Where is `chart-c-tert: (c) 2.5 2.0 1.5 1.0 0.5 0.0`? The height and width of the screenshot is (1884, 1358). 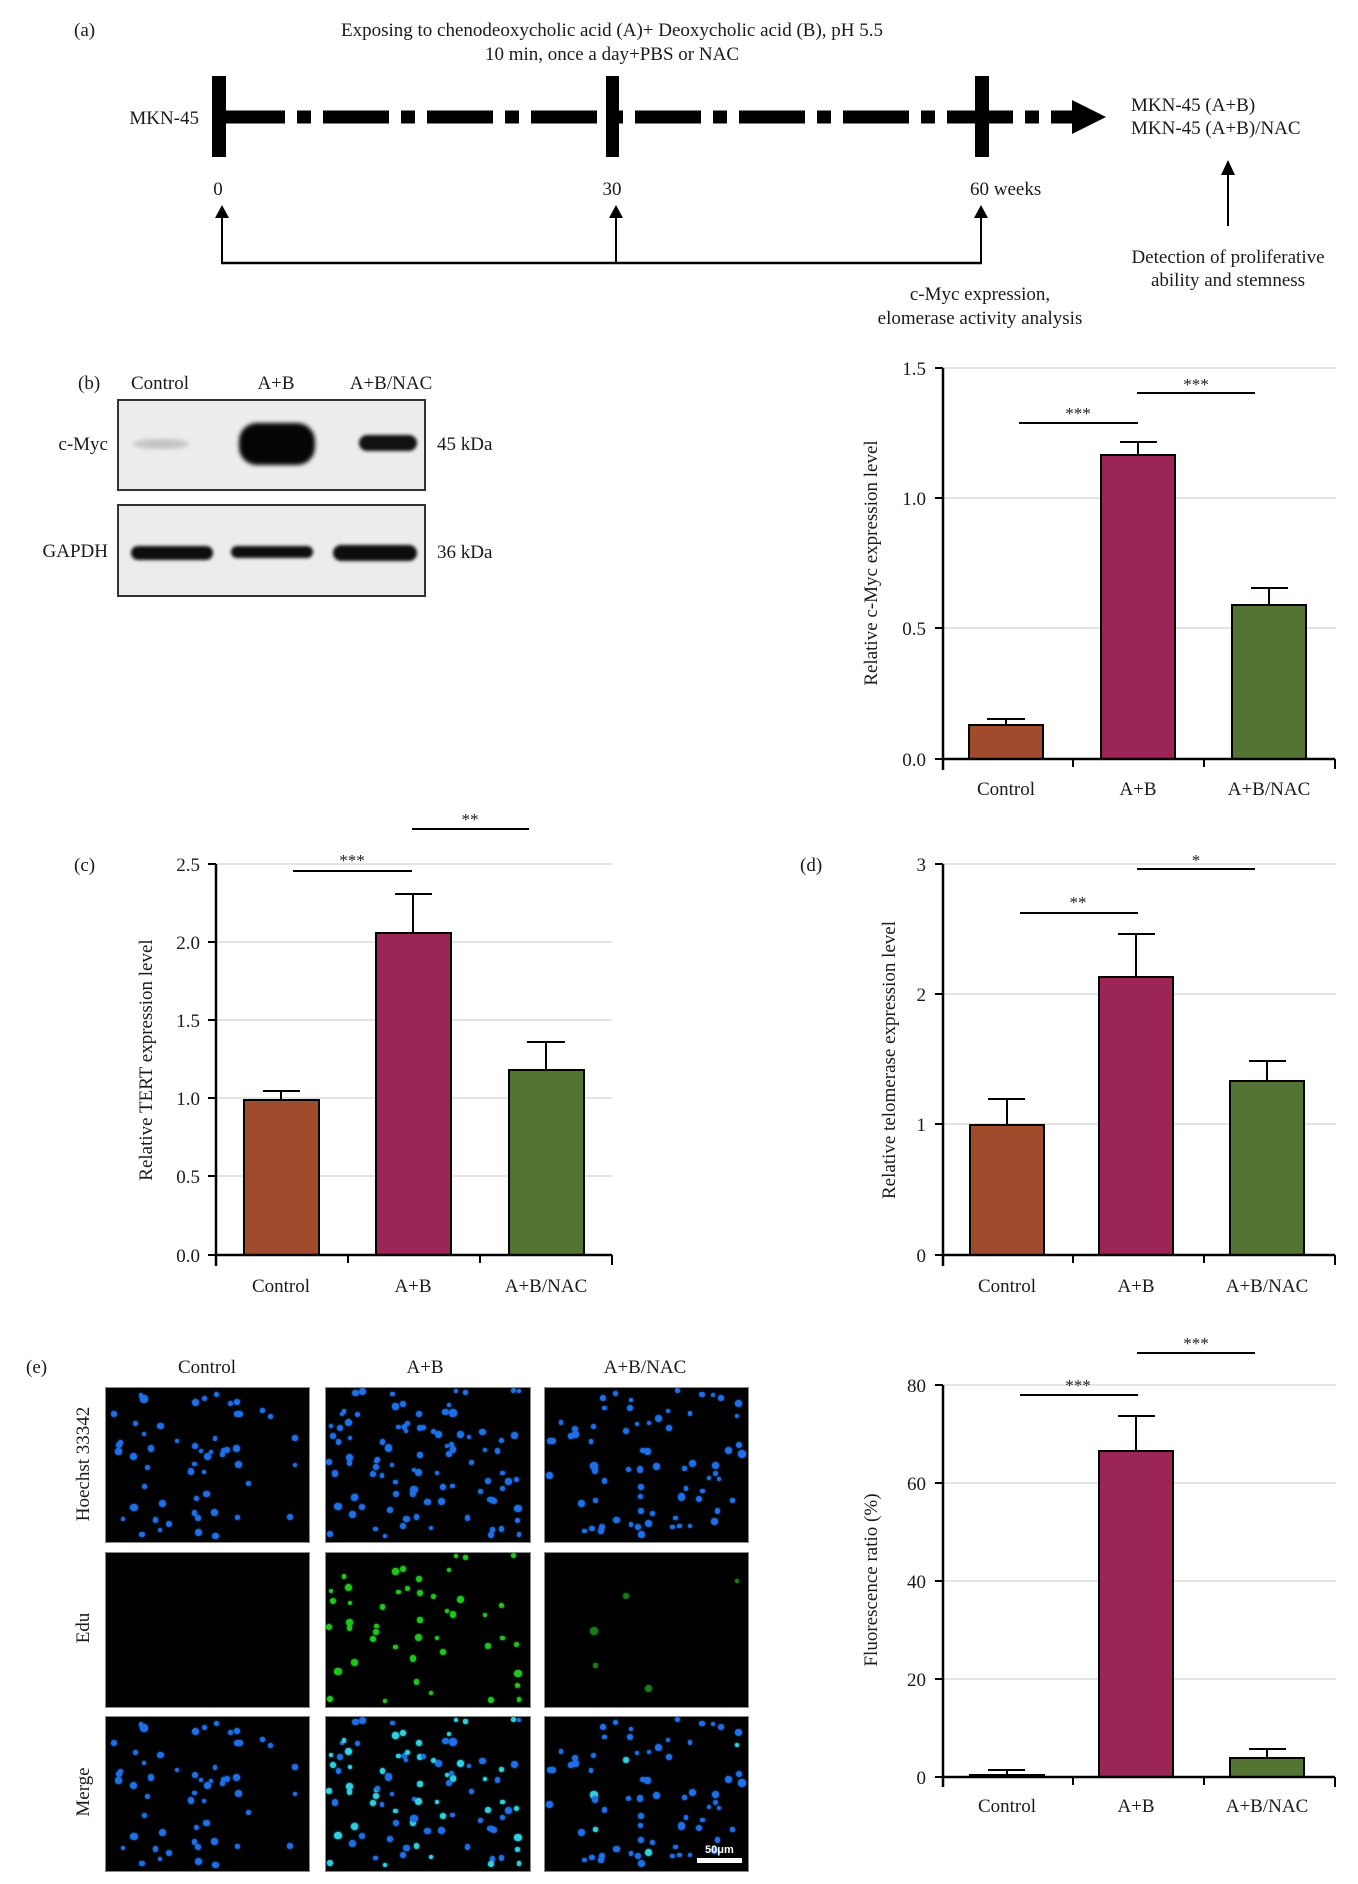 chart-c-tert: (c) 2.5 2.0 1.5 1.0 0.5 0.0 is located at coordinates (343, 1053).